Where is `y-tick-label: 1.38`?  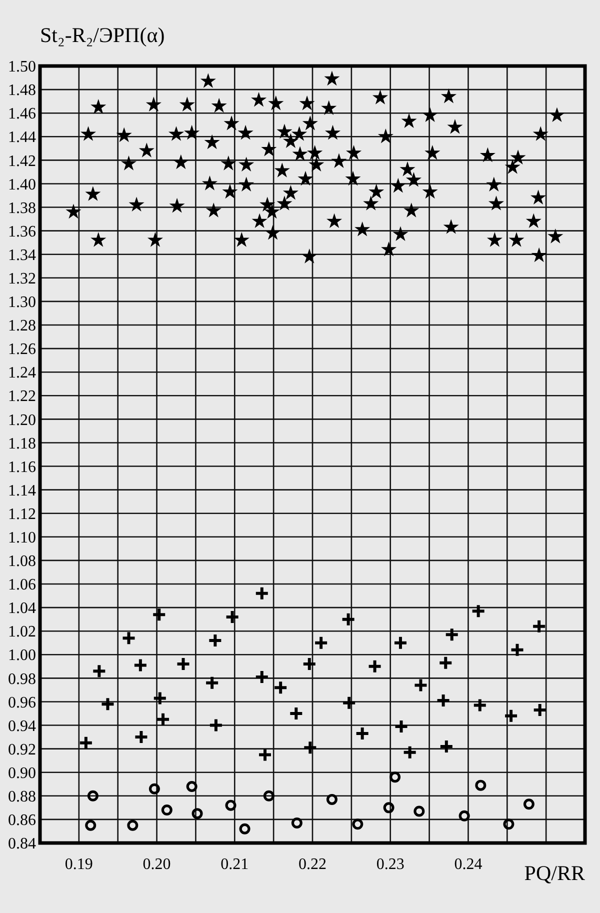 y-tick-label: 1.38 is located at coordinates (22, 208).